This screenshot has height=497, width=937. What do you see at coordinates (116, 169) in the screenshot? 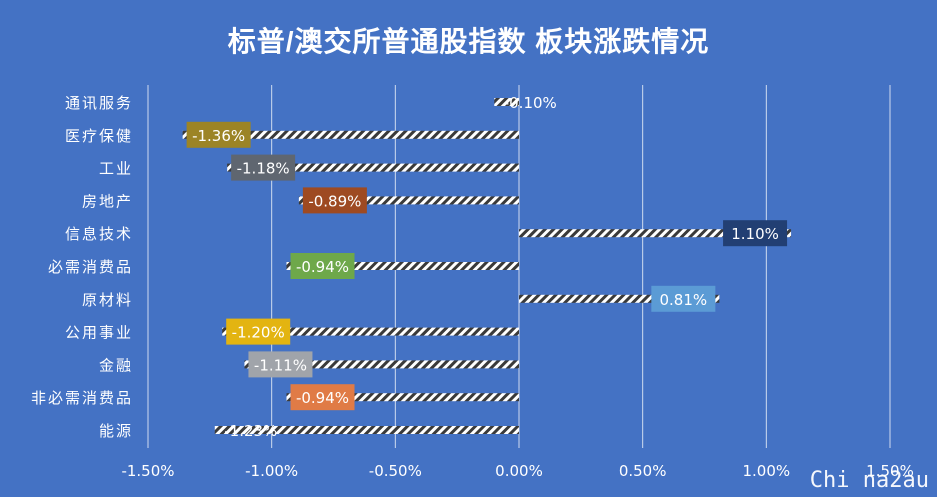
I see `category-label: 工业` at bounding box center [116, 169].